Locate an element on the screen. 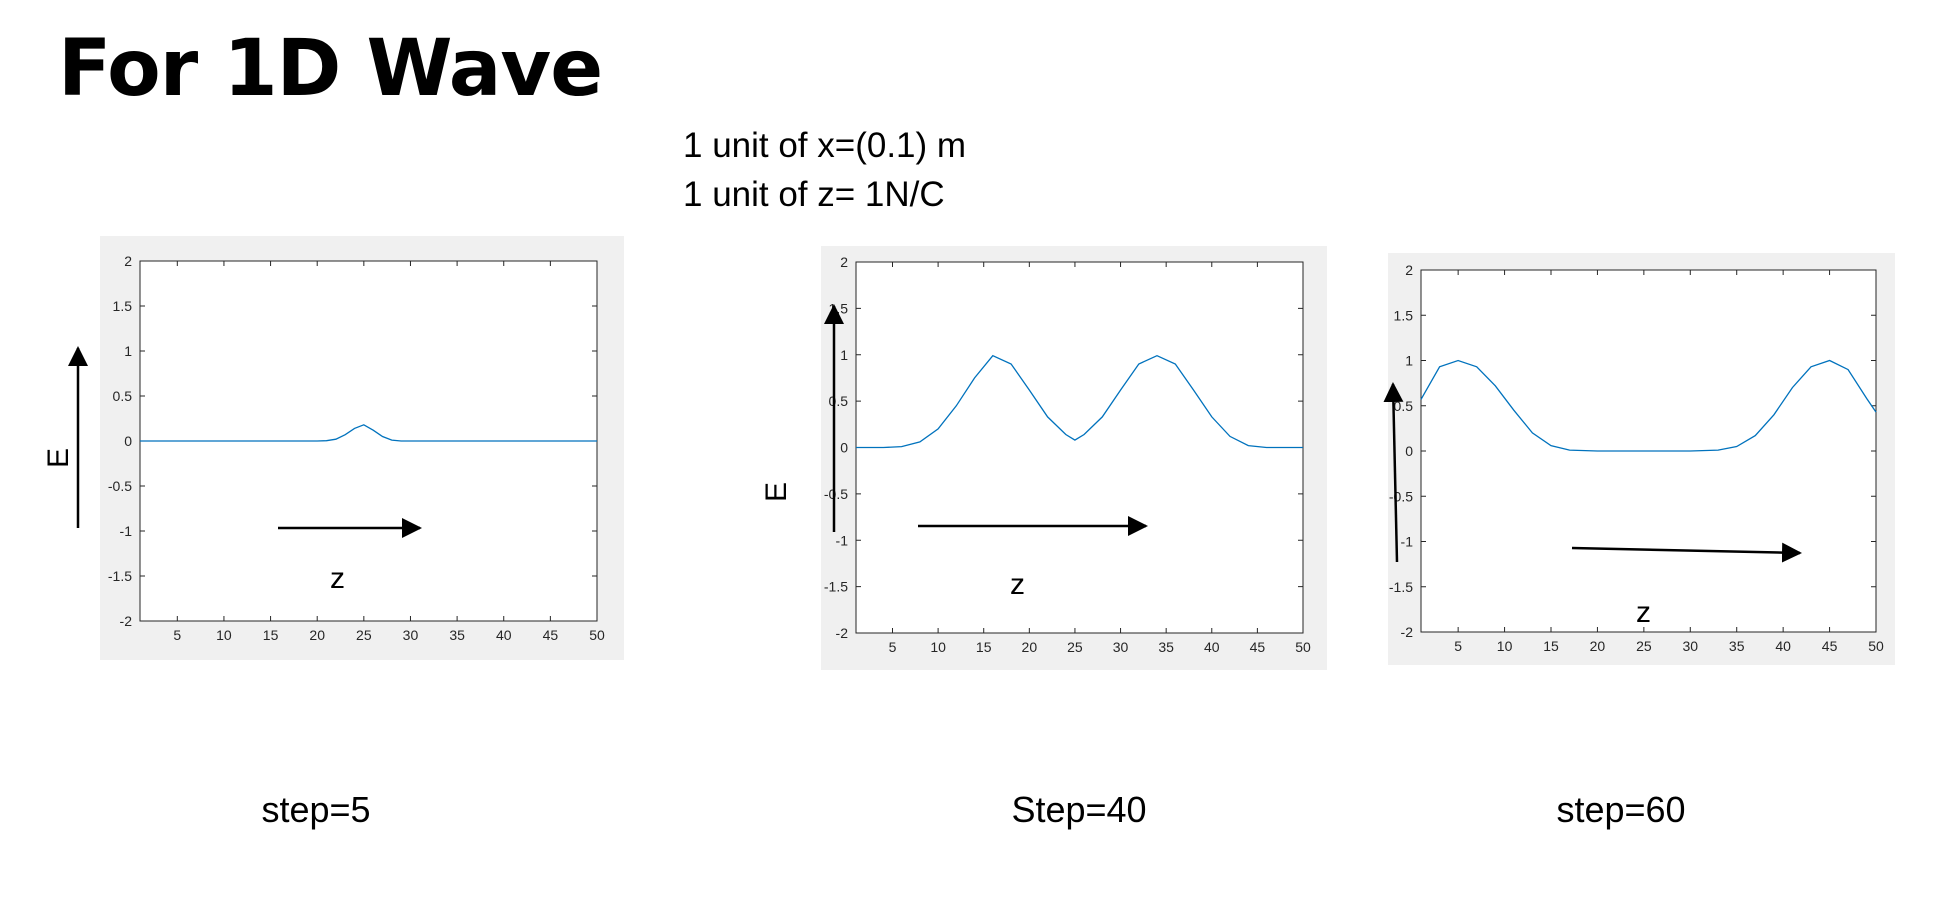 Image resolution: width=1948 pixels, height=906 pixels. caption-step-5: step=5 is located at coordinates (316, 809).